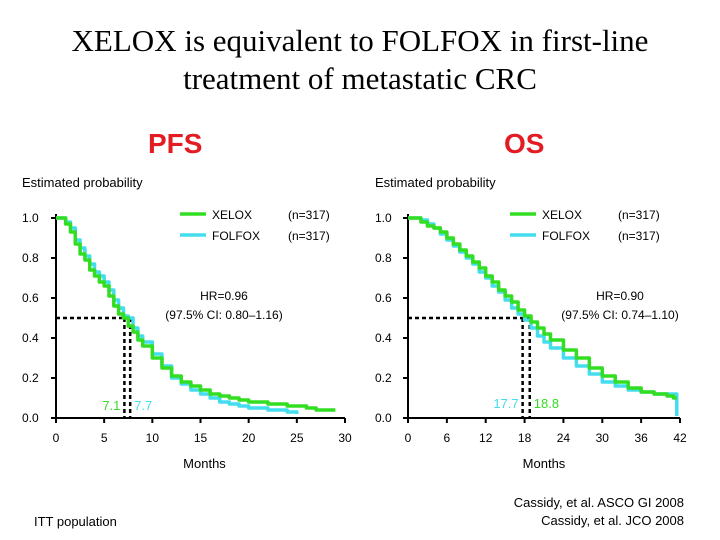 Image resolution: width=720 pixels, height=540 pixels. I want to click on pfs-panel-title: PFS, so click(175, 143).